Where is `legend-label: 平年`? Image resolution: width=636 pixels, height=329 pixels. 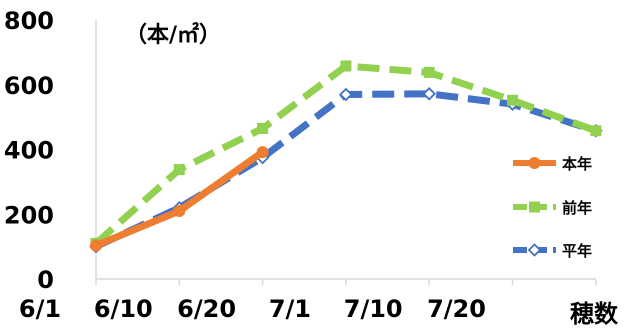
legend-label: 平年 is located at coordinates (577, 251).